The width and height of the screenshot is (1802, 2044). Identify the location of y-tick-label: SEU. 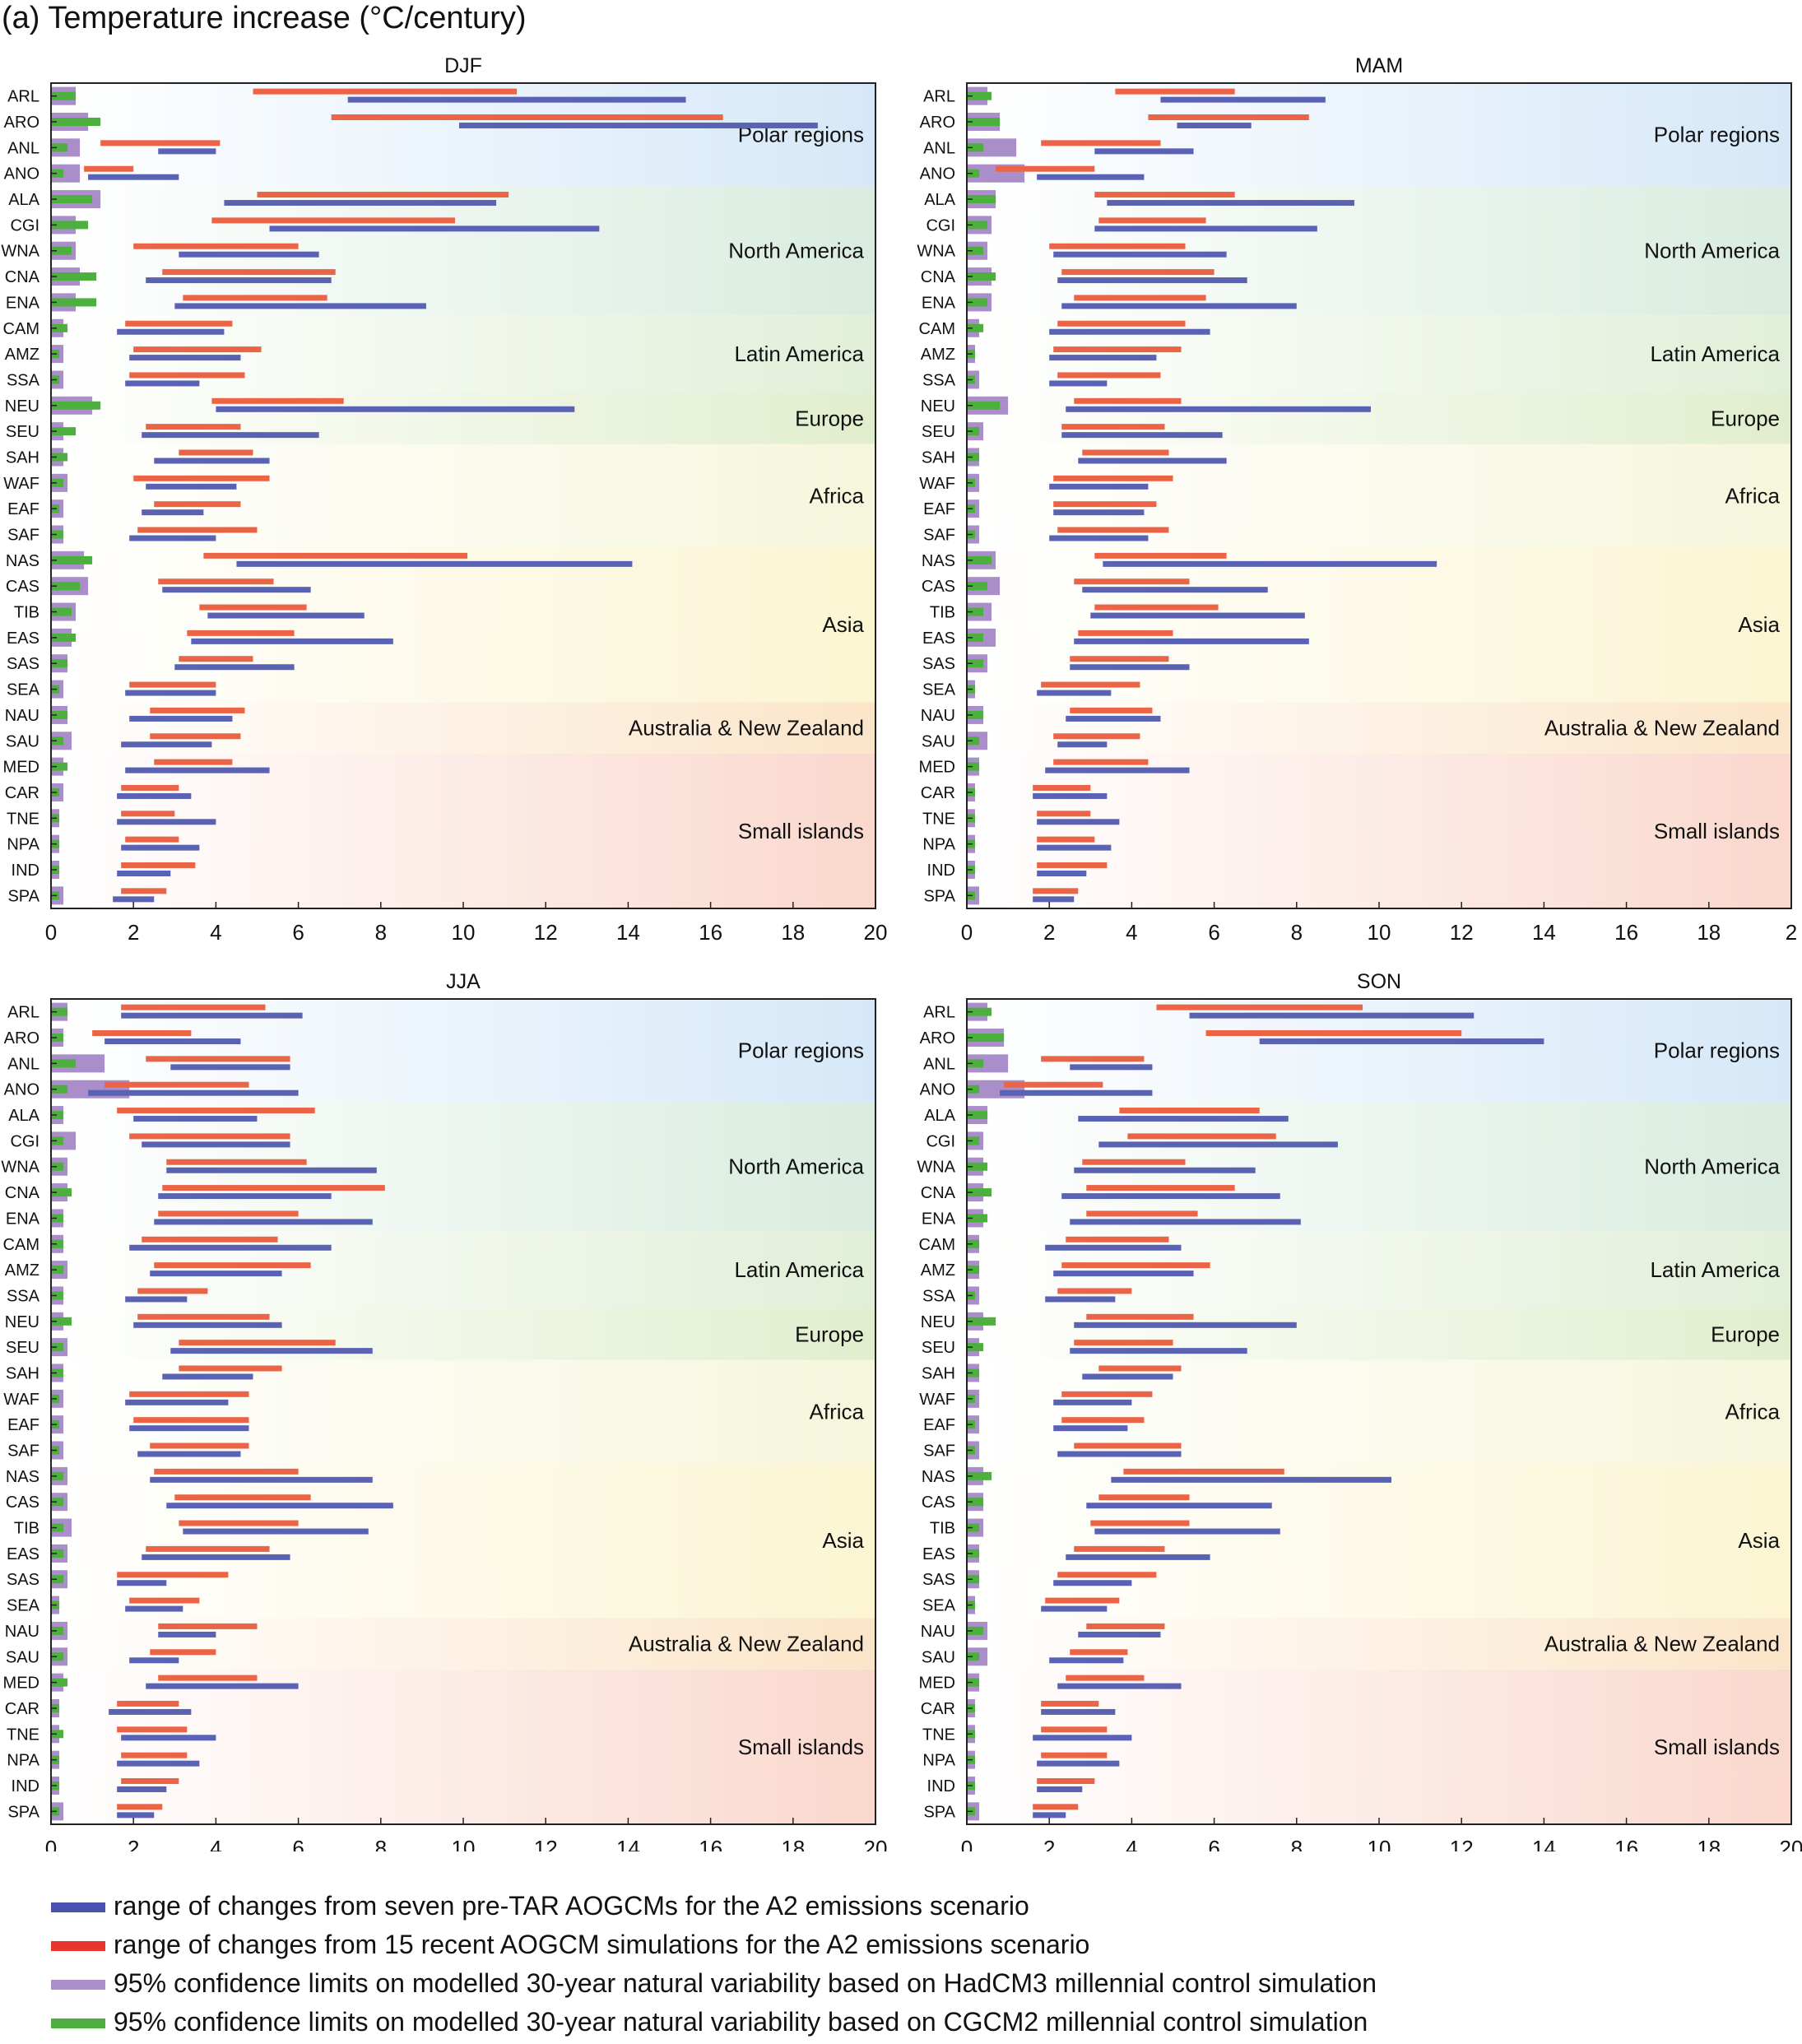
(938, 1348).